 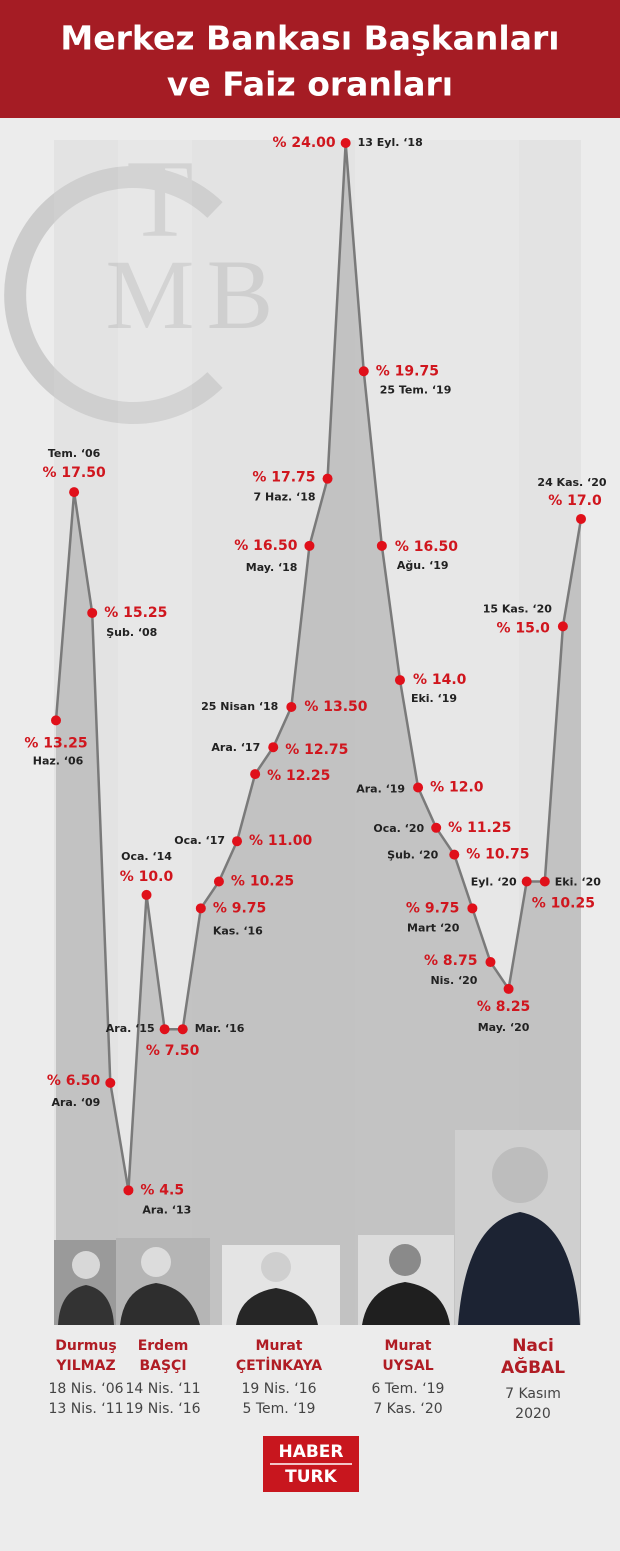 What do you see at coordinates (440, 680) in the screenshot?
I see `value-label: % 14.0` at bounding box center [440, 680].